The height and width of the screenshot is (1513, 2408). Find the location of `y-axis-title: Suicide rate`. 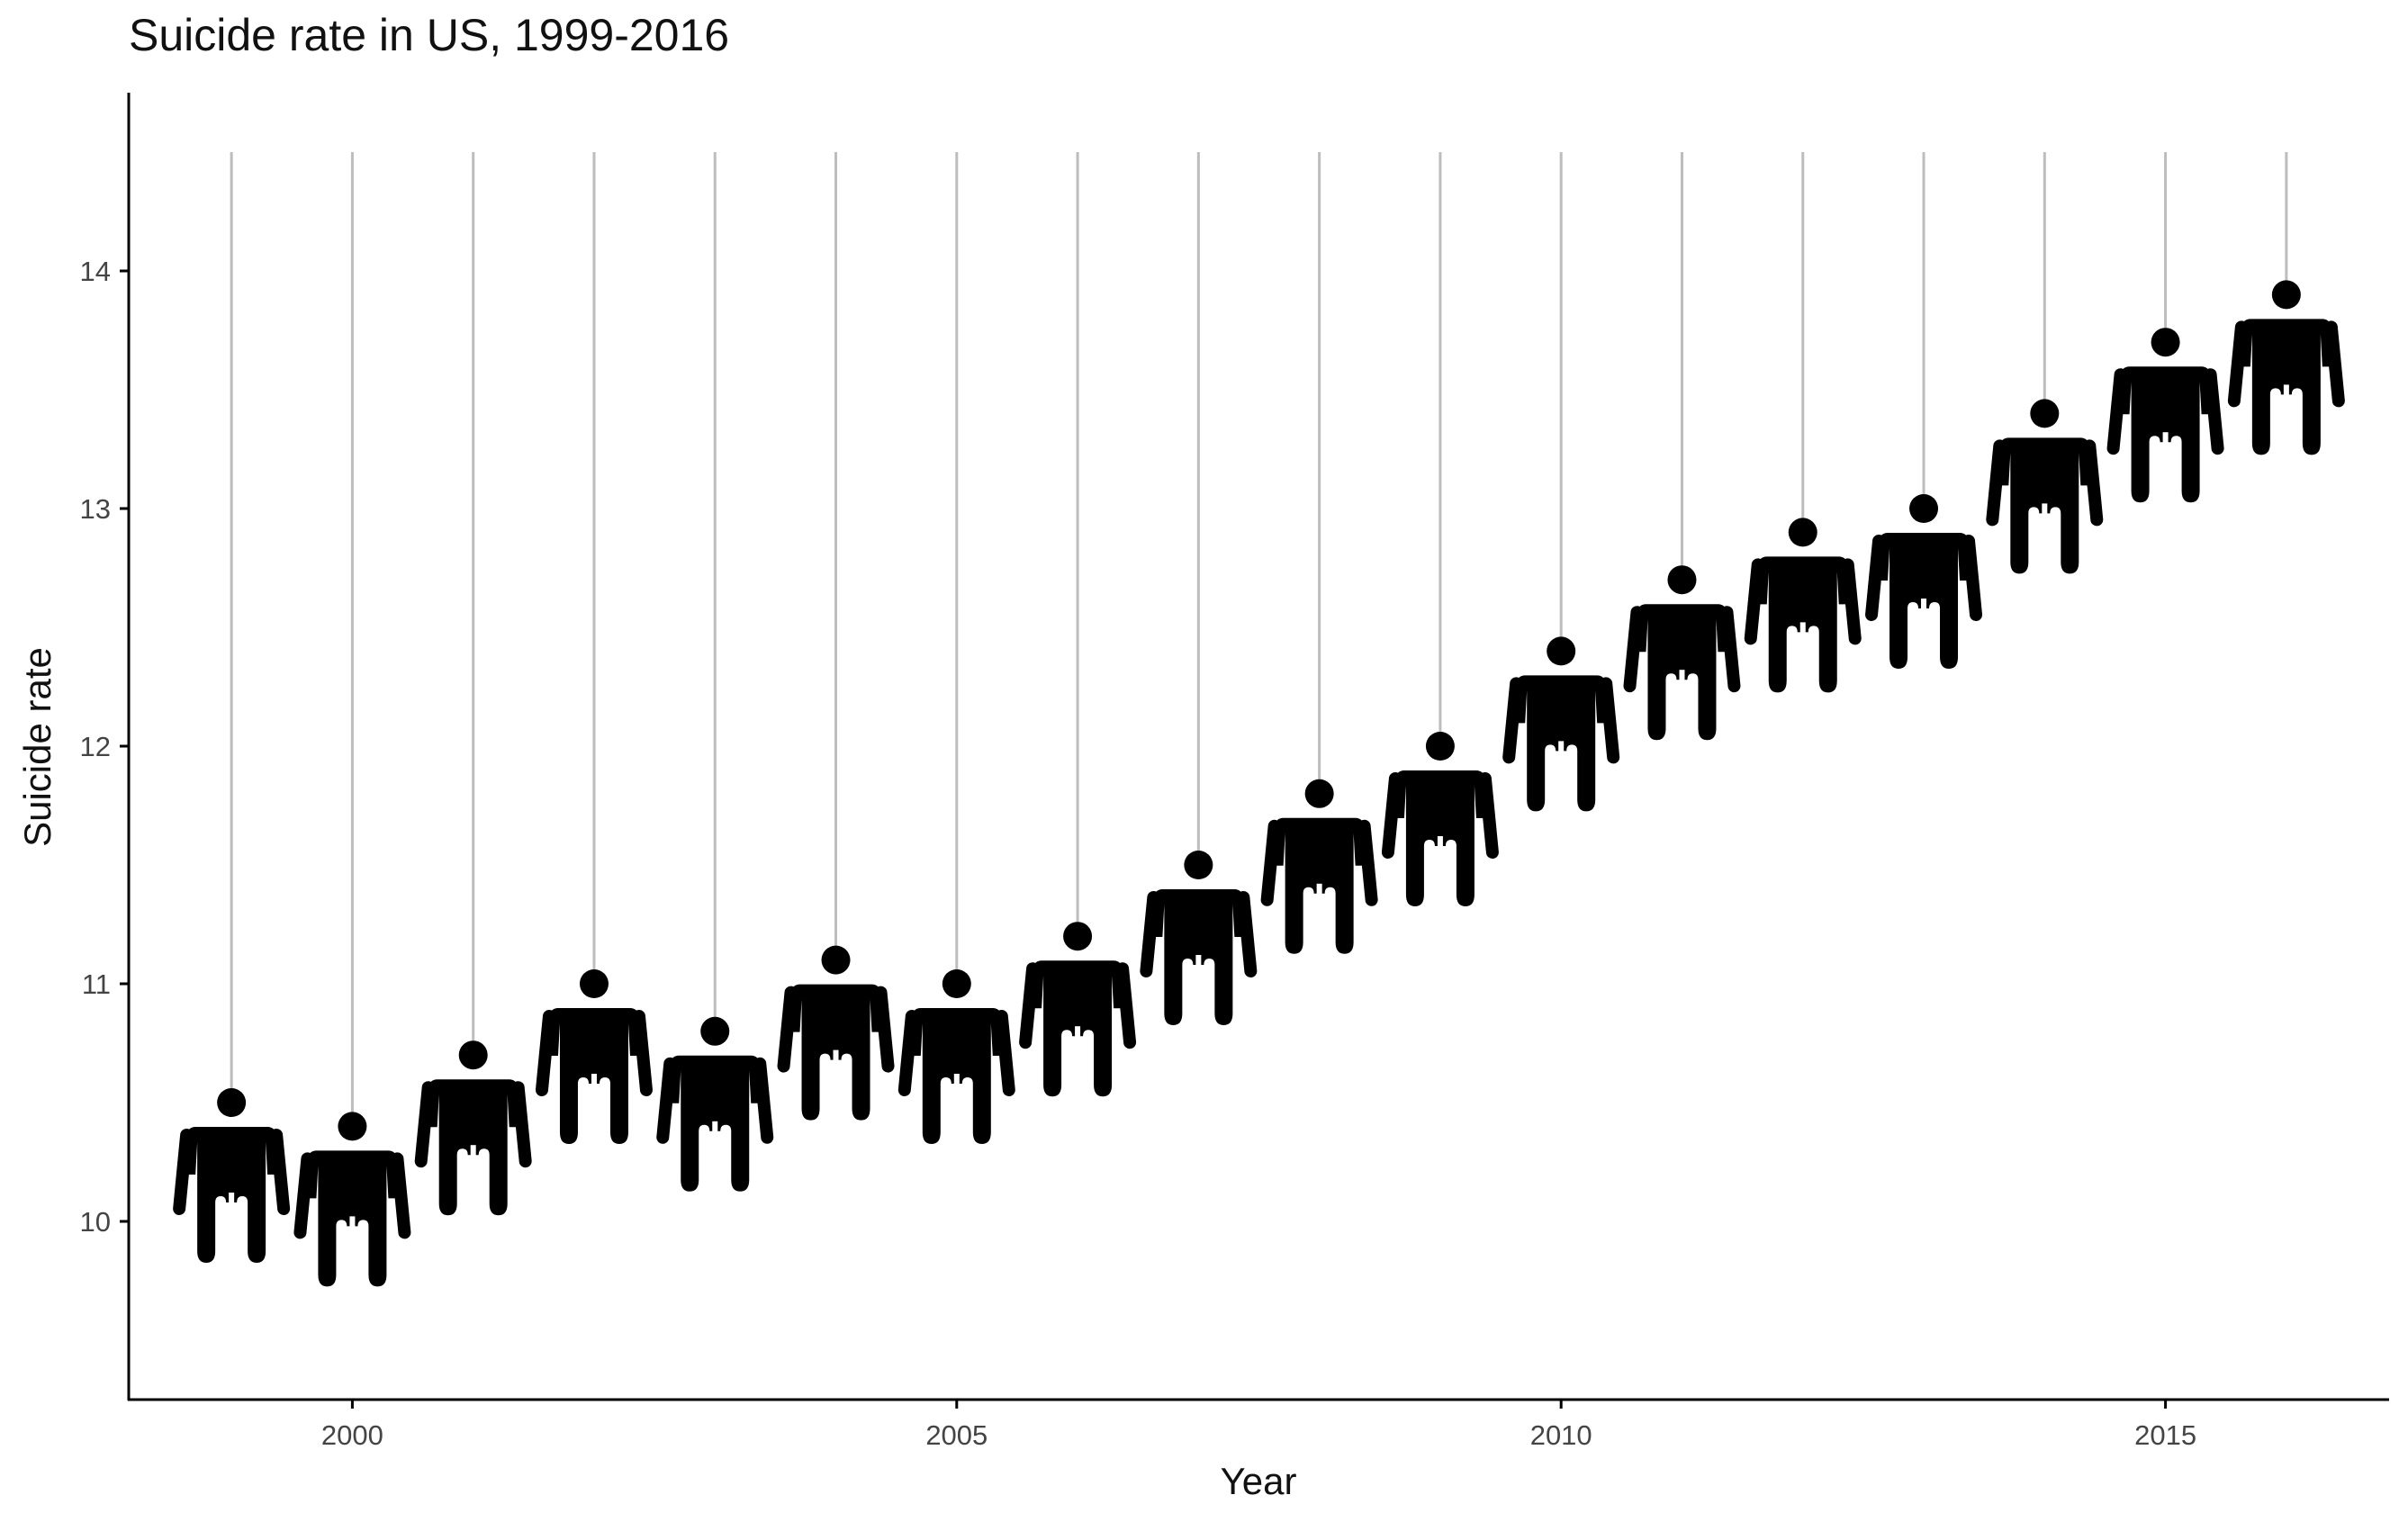

y-axis-title: Suicide rate is located at coordinates (38, 747).